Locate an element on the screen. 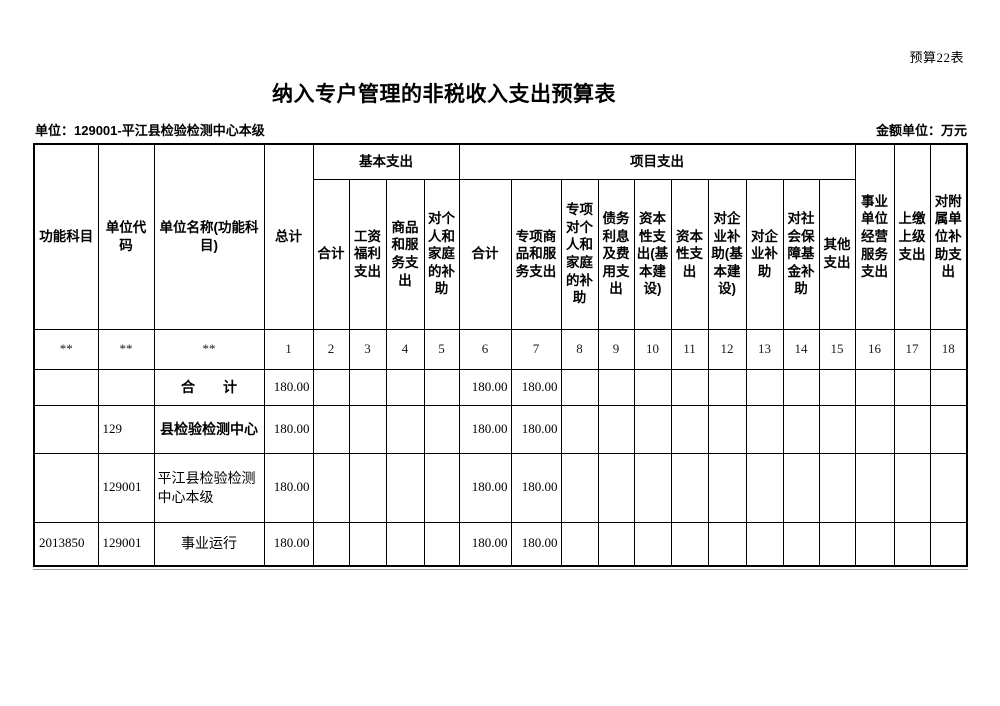 The width and height of the screenshot is (1000, 706). header-cell: 对社会保障基金补助 is located at coordinates (801, 254).